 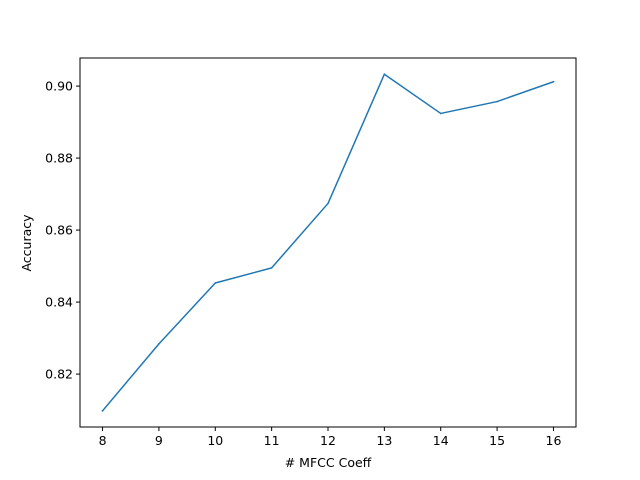 What do you see at coordinates (26, 243) in the screenshot?
I see `y-axis-label: Accuracy` at bounding box center [26, 243].